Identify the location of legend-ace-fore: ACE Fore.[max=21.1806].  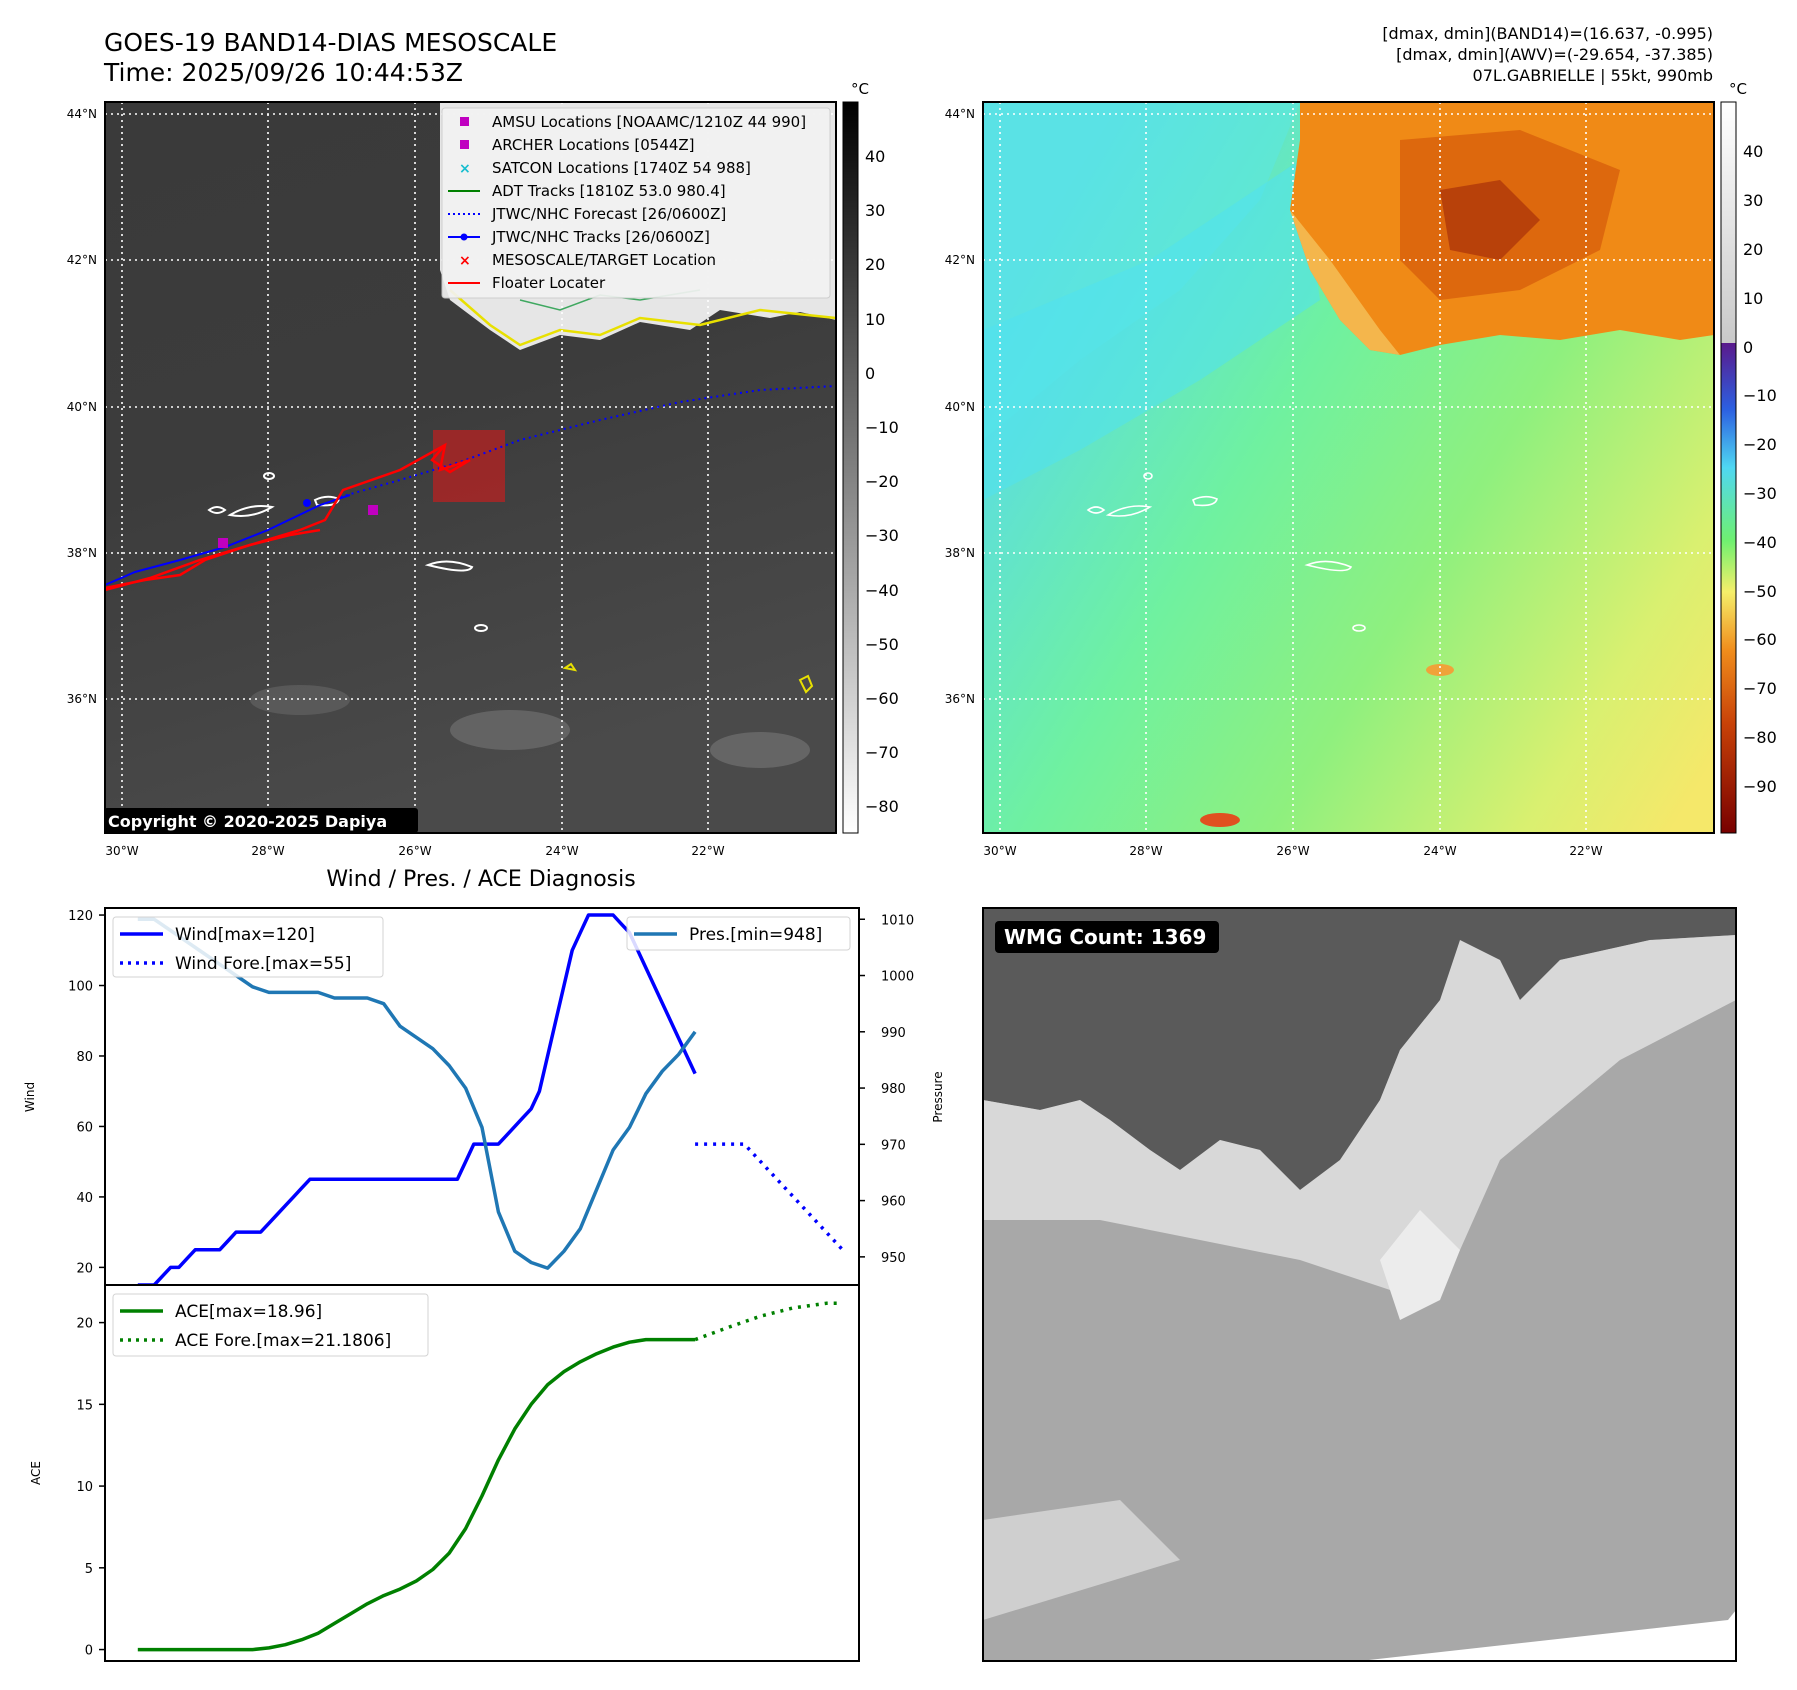
(283, 1341).